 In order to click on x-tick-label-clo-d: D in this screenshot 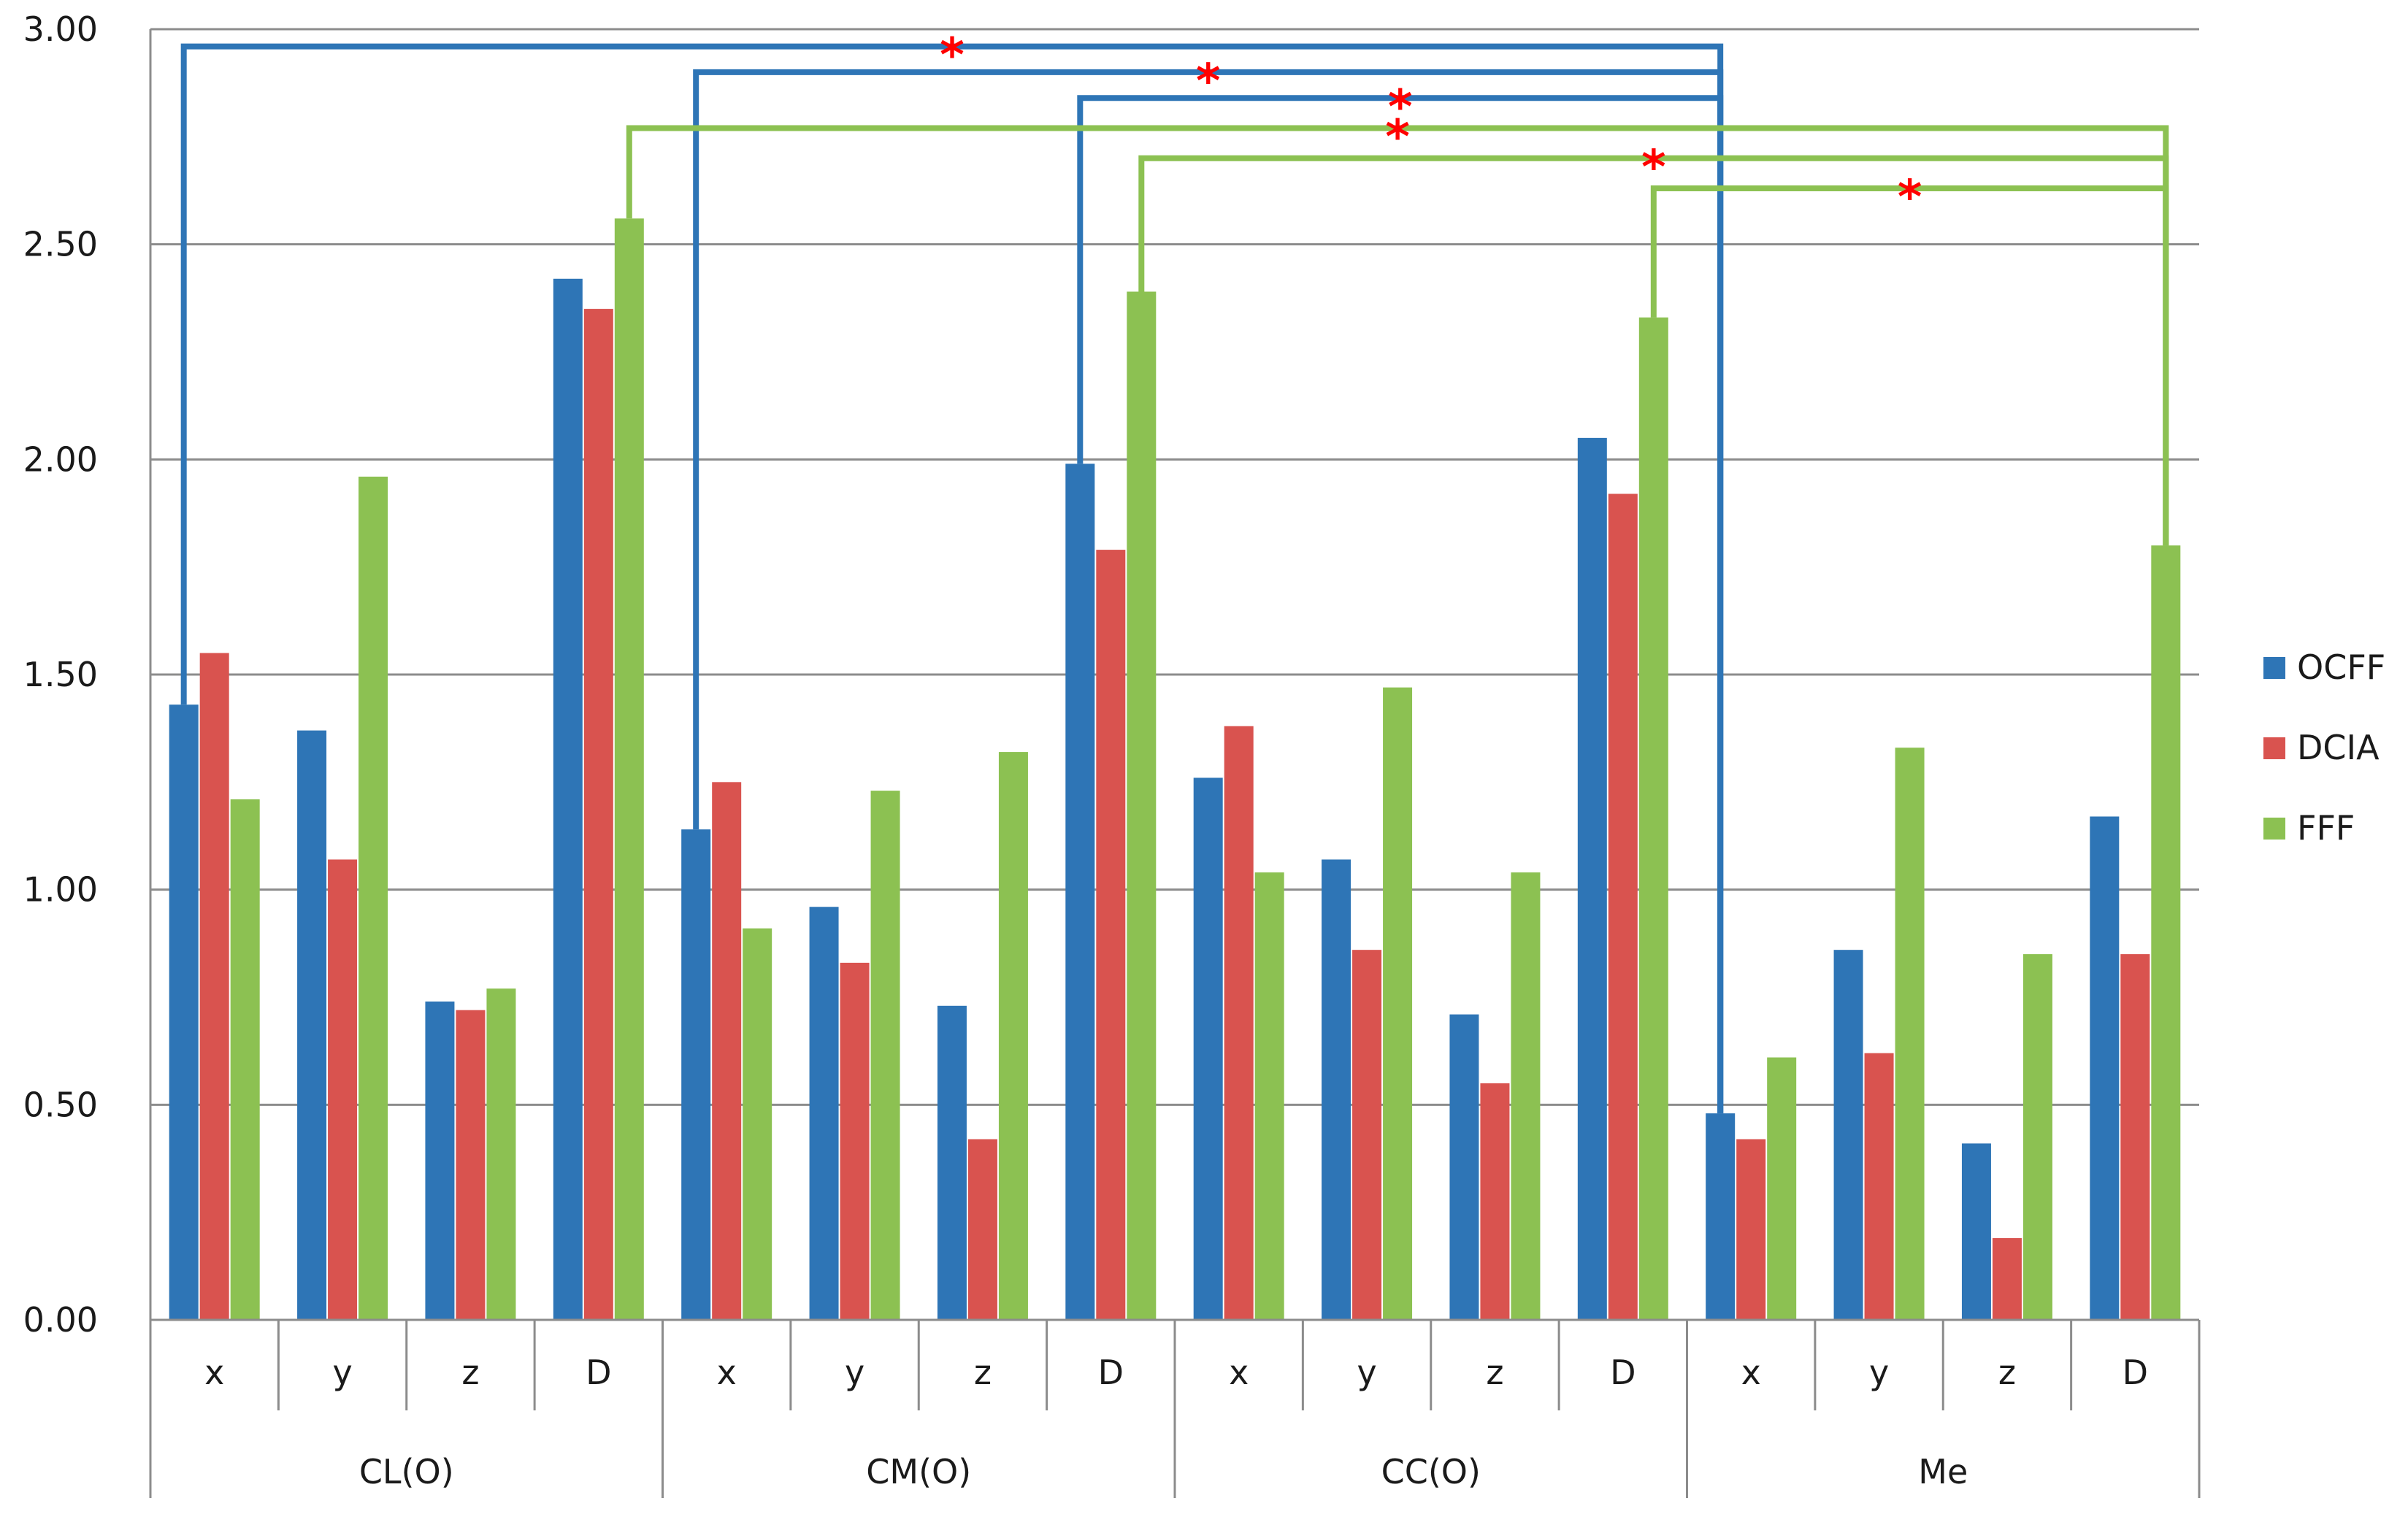, I will do `click(598, 1372)`.